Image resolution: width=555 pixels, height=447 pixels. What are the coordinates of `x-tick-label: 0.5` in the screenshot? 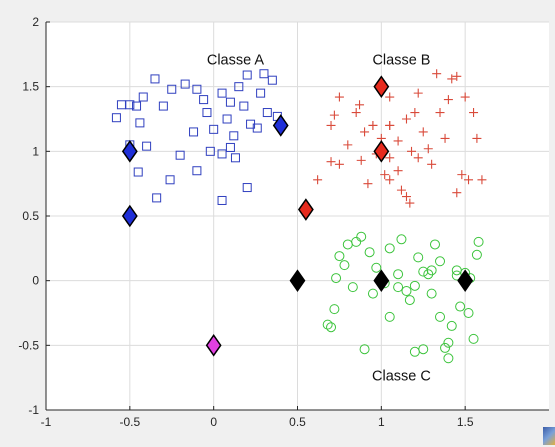 It's located at (297, 422).